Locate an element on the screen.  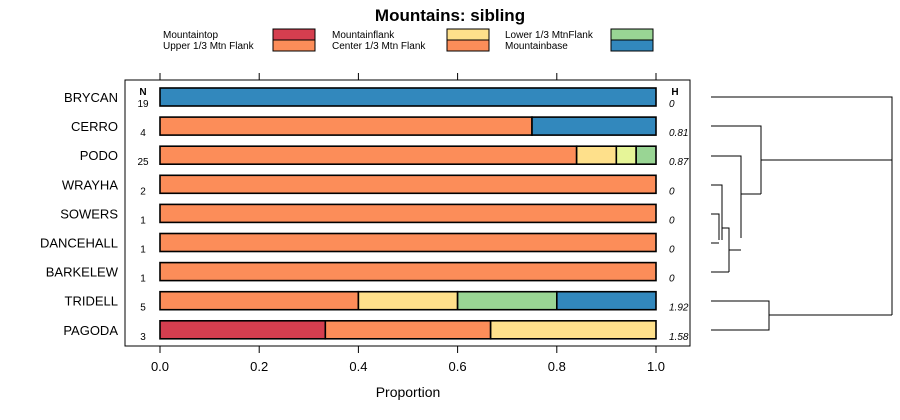
row-label: SOWERS is located at coordinates (89, 213).